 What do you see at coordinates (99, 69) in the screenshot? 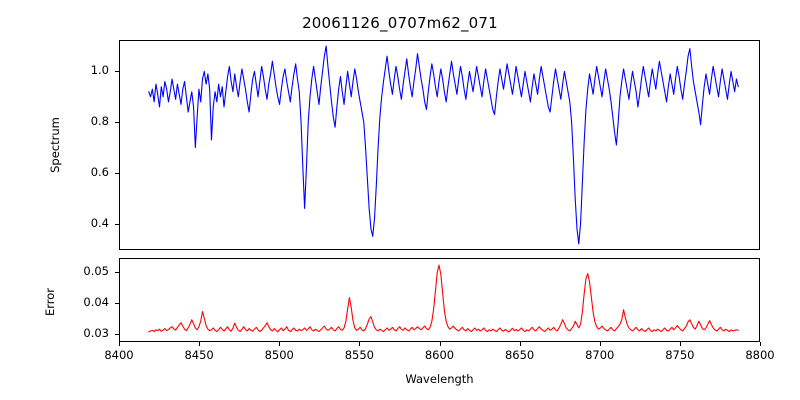
I see `spectrum-y-tick-label-1.0: 1.0` at bounding box center [99, 69].